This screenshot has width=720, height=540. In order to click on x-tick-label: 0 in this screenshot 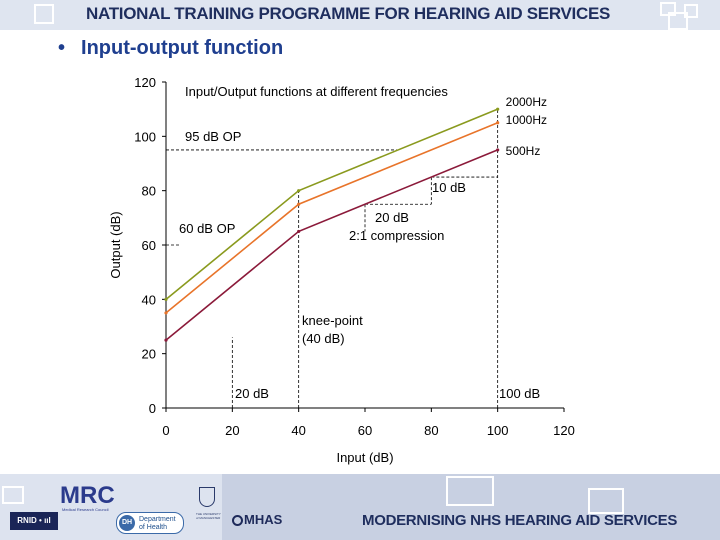, I will do `click(165, 430)`.